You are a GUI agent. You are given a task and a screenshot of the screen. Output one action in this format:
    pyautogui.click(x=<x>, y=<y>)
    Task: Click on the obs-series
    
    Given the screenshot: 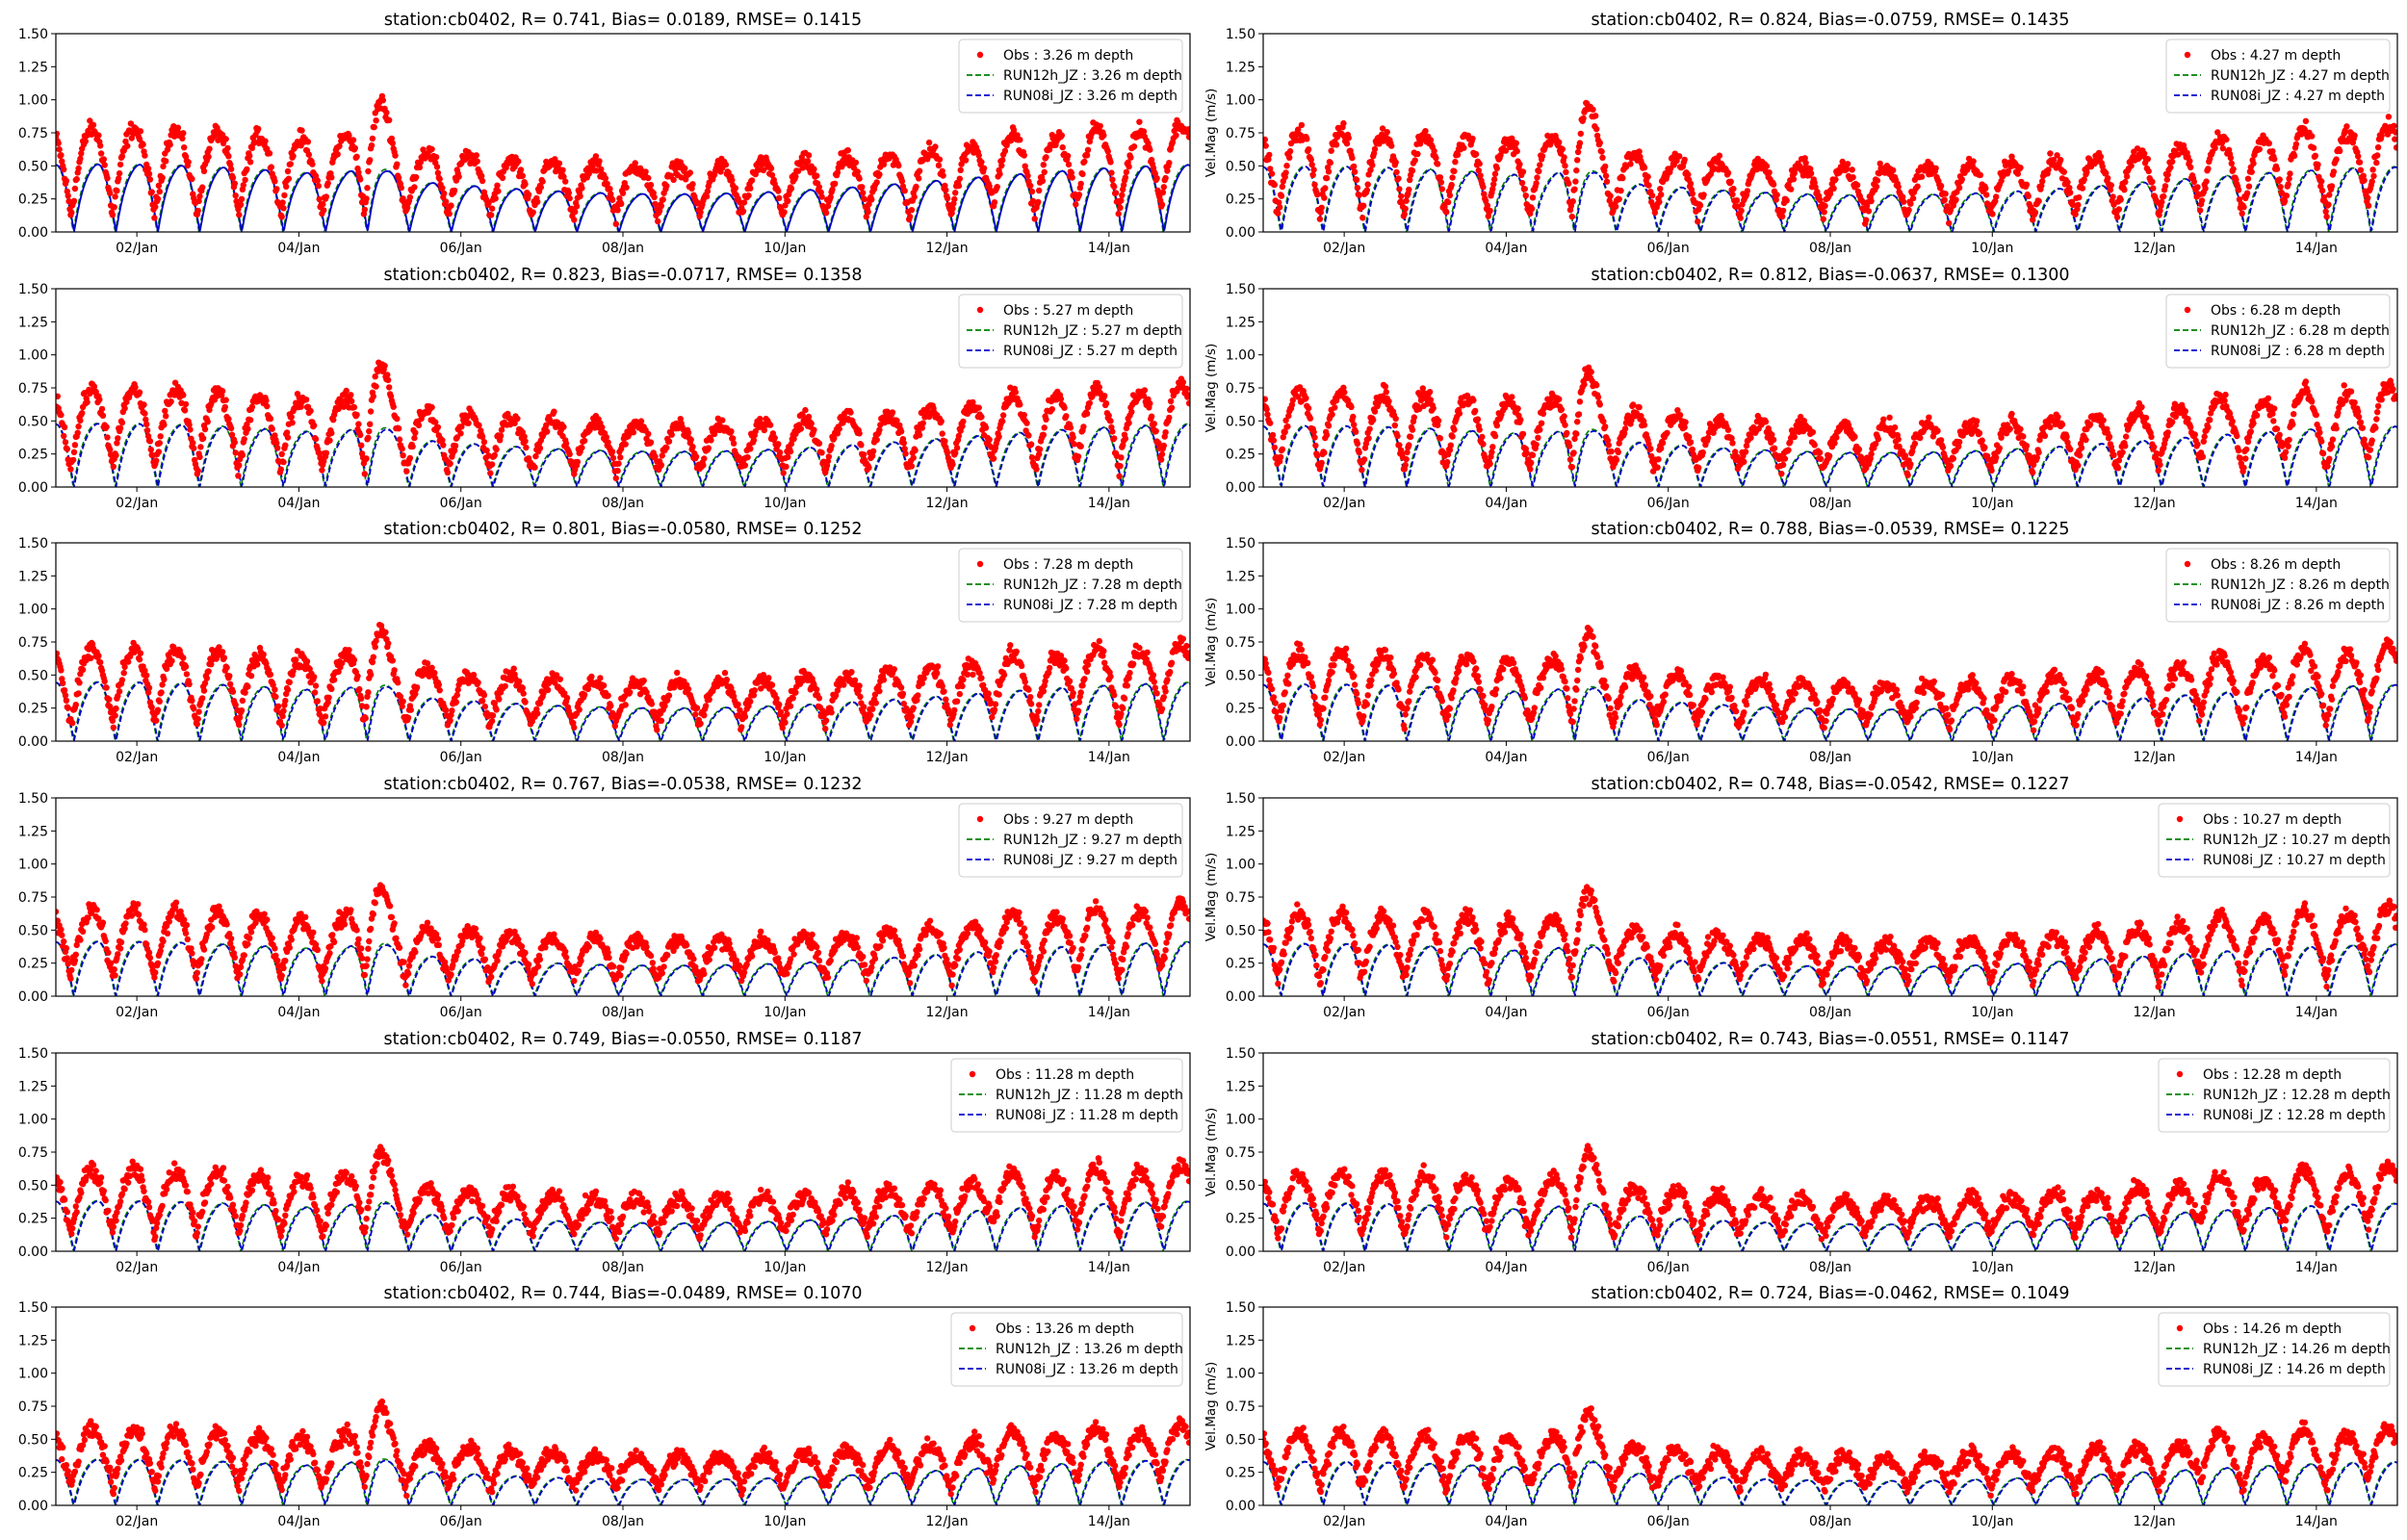 What is the action you would take?
    pyautogui.click(x=1830, y=421)
    